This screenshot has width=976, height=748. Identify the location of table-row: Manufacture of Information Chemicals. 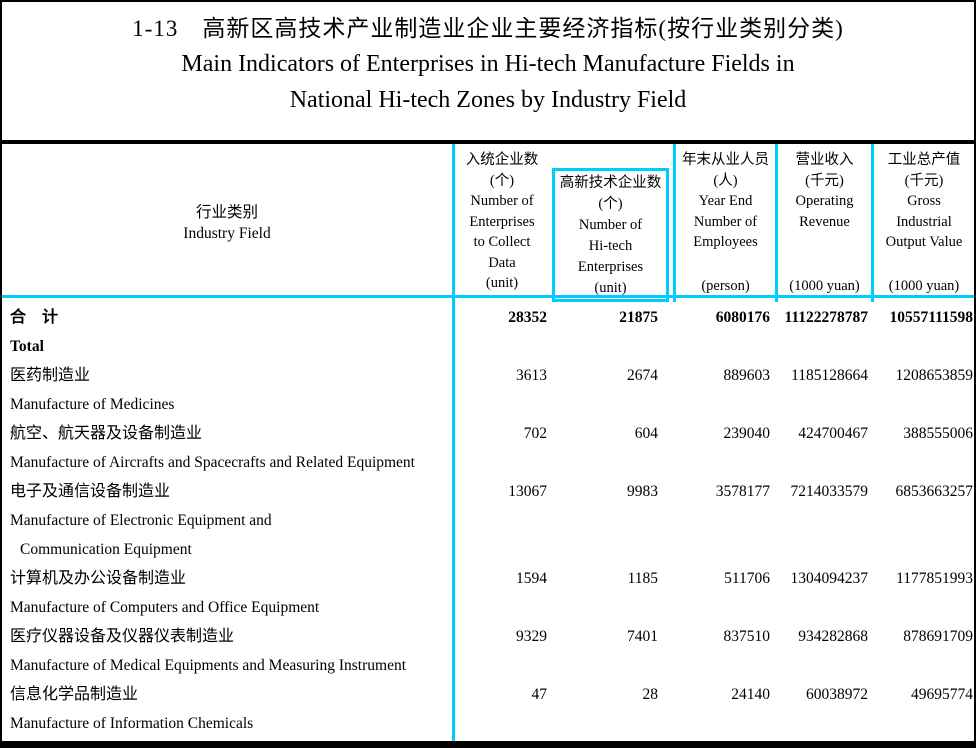
(488, 723).